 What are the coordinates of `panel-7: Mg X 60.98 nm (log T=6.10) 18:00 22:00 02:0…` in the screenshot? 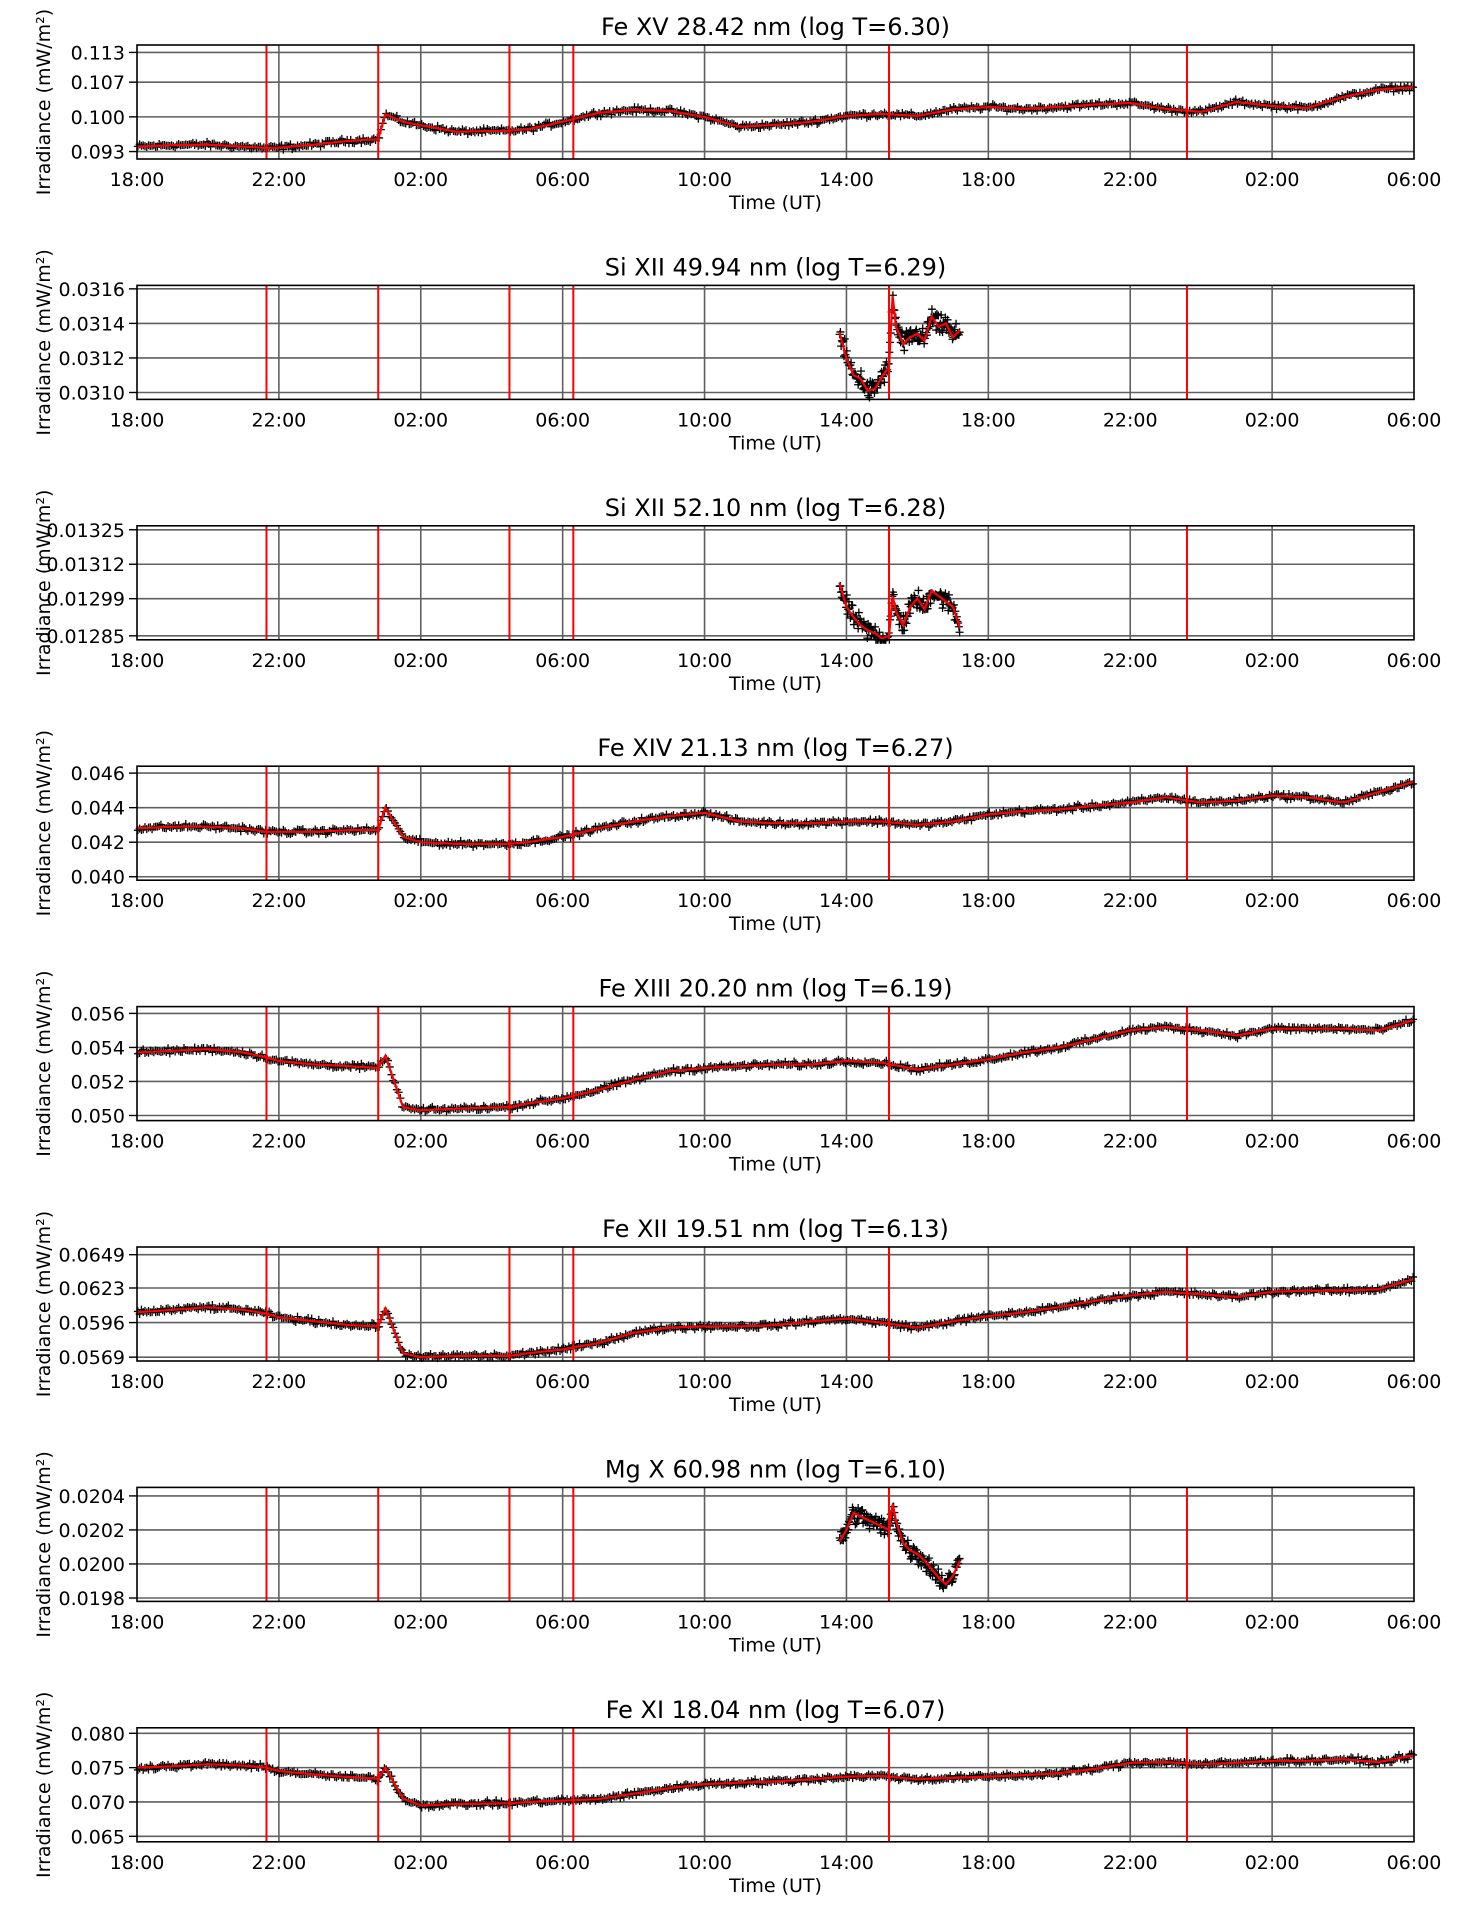 It's located at (737, 1553).